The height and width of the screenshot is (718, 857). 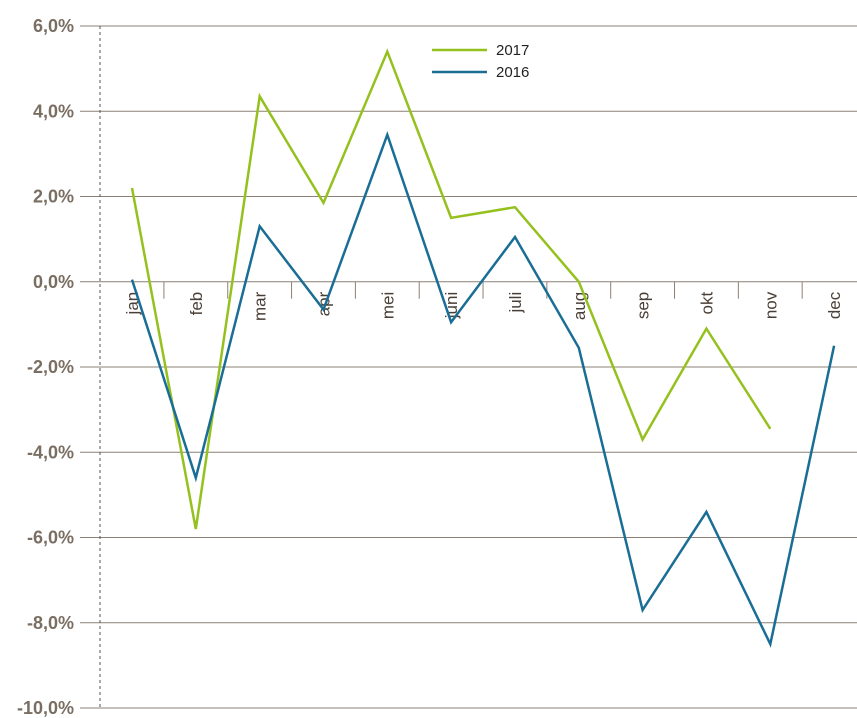 What do you see at coordinates (770, 305) in the screenshot?
I see `x-tick-label: nov` at bounding box center [770, 305].